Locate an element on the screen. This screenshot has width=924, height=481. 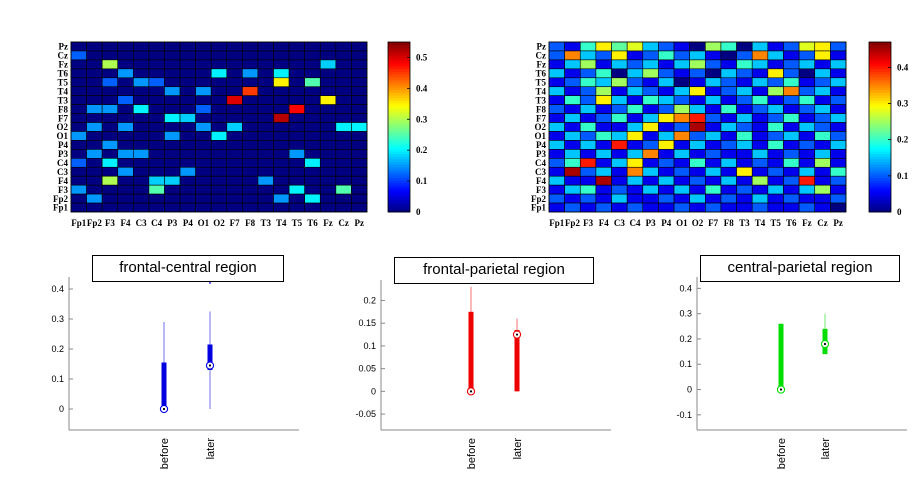
heatmap-before-row-label: P3 is located at coordinates (63, 154).